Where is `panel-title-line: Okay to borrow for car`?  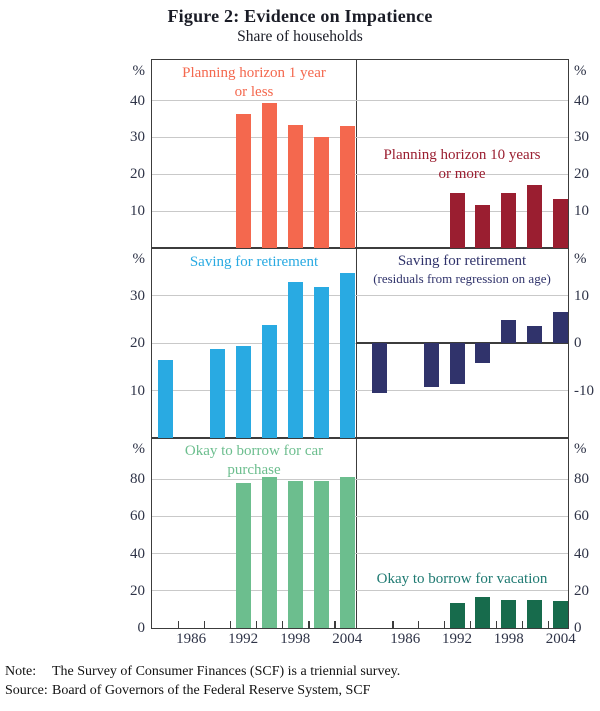
panel-title-line: Okay to borrow for car is located at coordinates (254, 451).